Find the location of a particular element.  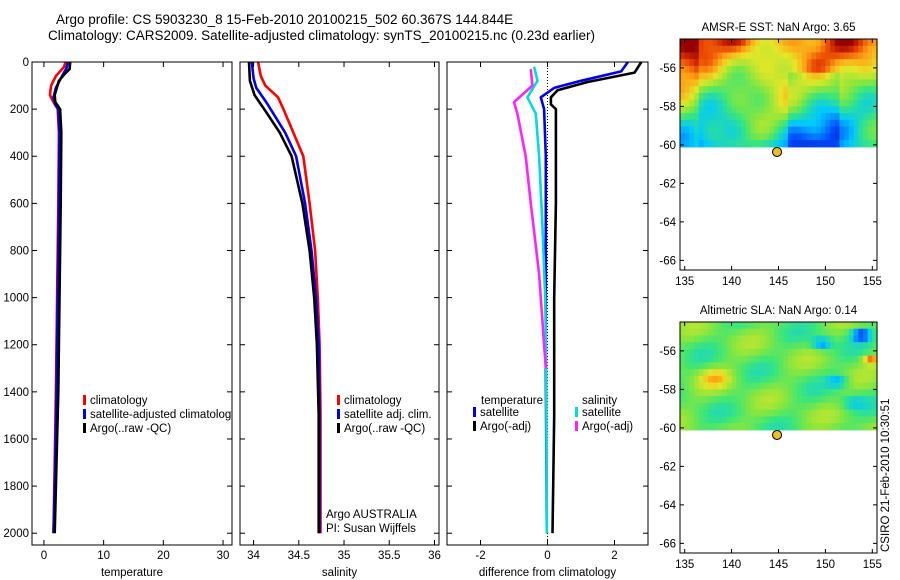

x-tick-label: 2 is located at coordinates (614, 556).